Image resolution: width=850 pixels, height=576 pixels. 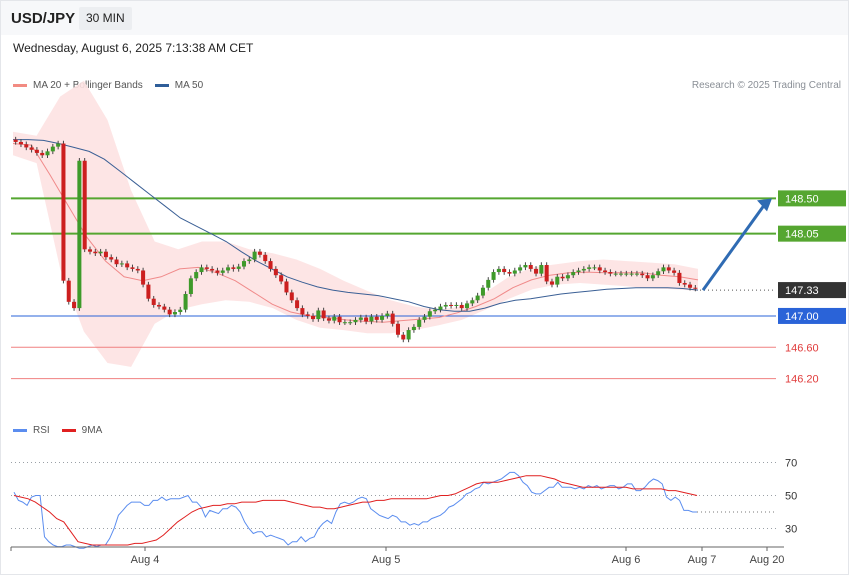 I want to click on level-label-147-00: 147.00, so click(x=802, y=317).